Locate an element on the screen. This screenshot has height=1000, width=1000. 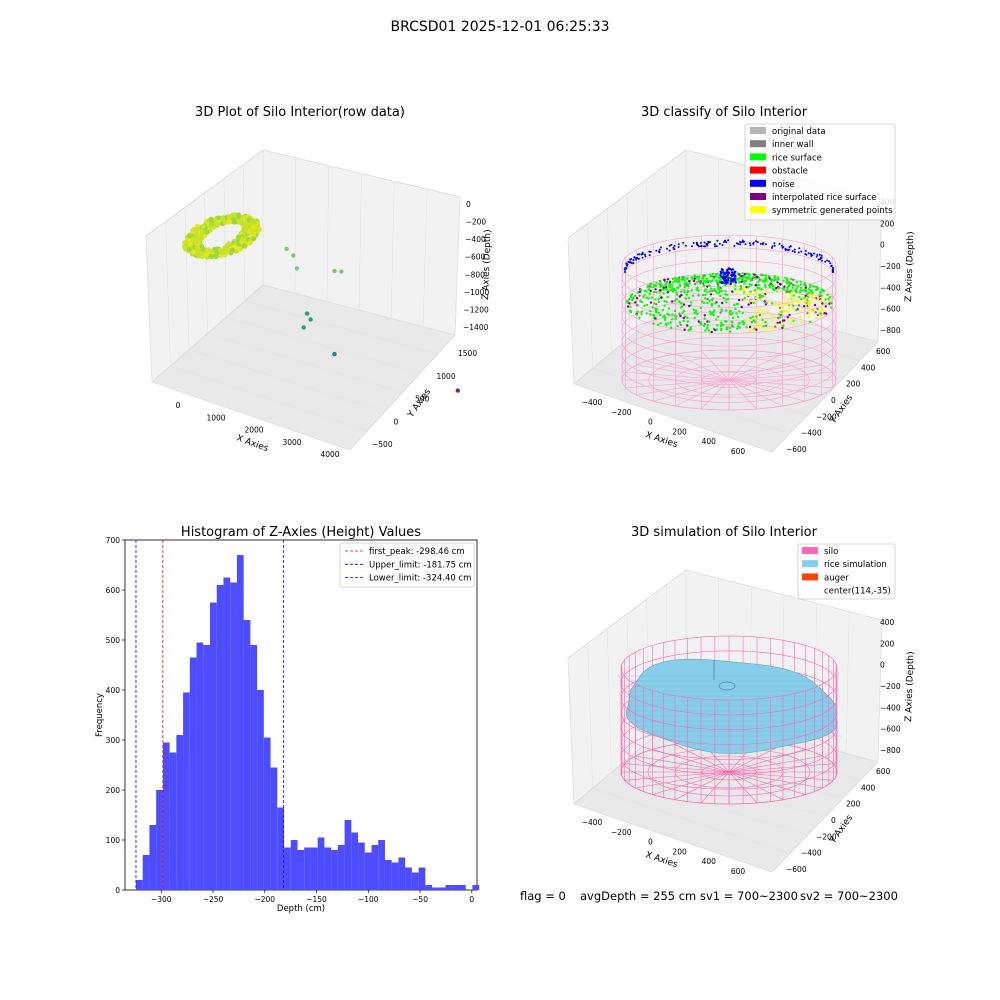
silo-floor-ring is located at coordinates (729, 380).